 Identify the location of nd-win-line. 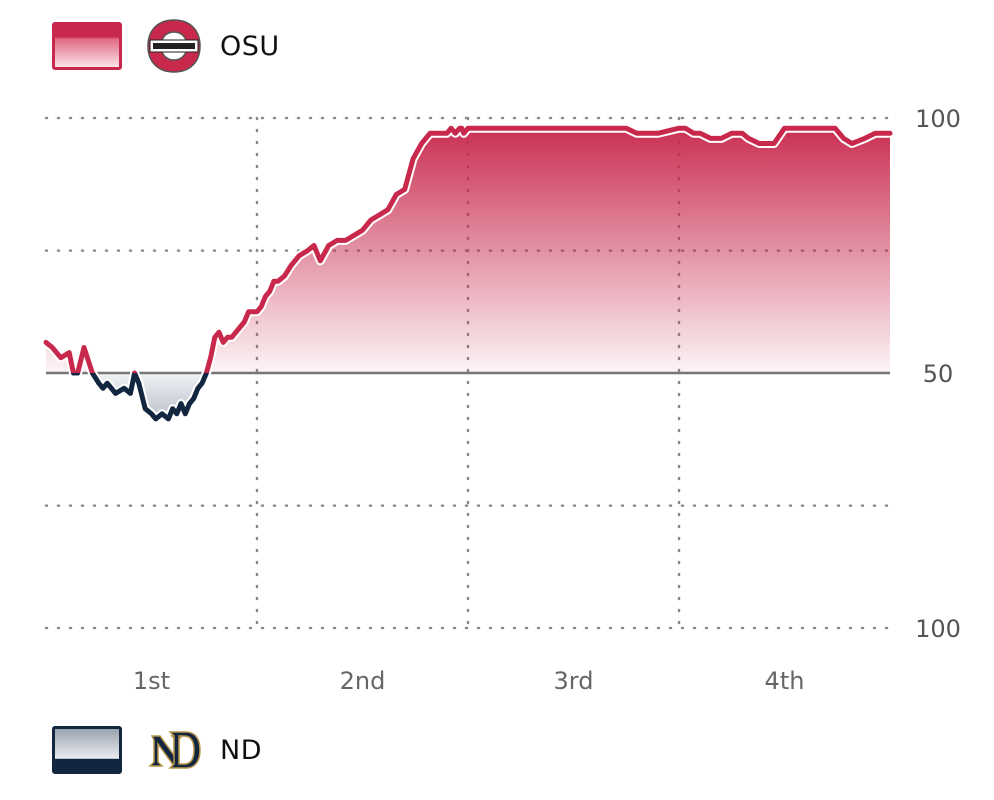
(139, 397).